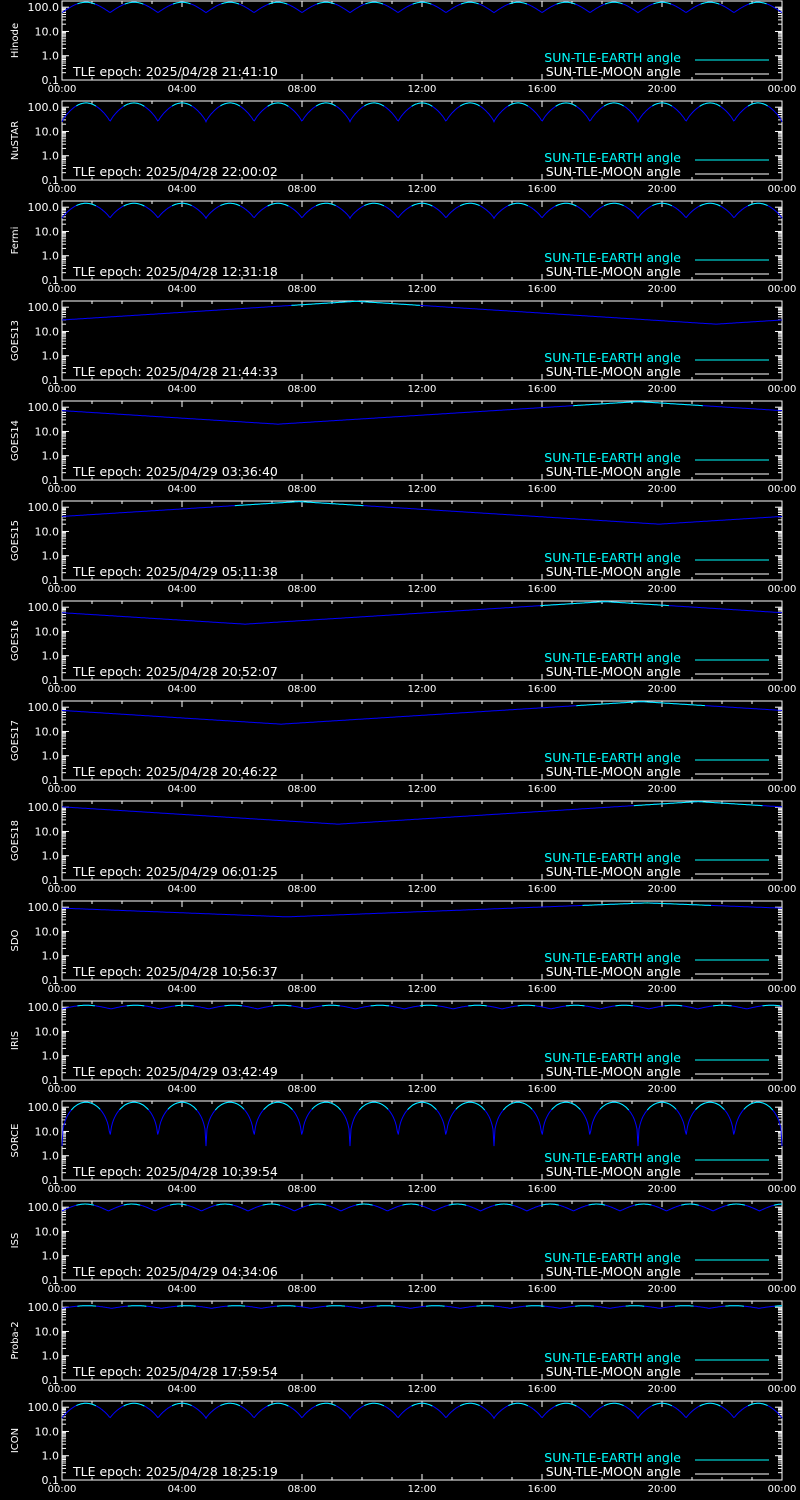 The height and width of the screenshot is (1500, 800). Describe the element at coordinates (175, 371) in the screenshot. I see `tle-epoch-annotation: TLE epoch: 2025/04/28 21:44:33` at that location.